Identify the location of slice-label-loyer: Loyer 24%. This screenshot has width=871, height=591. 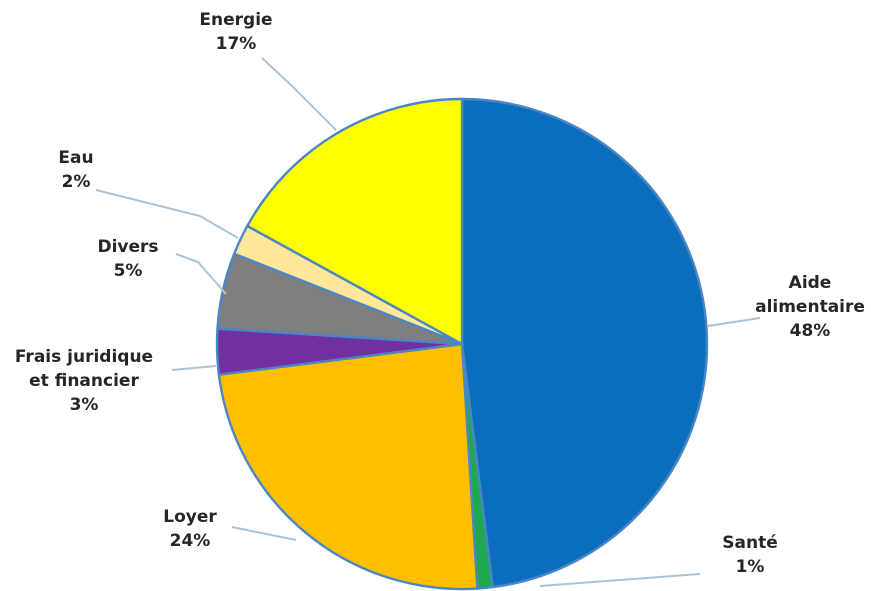
(190, 529).